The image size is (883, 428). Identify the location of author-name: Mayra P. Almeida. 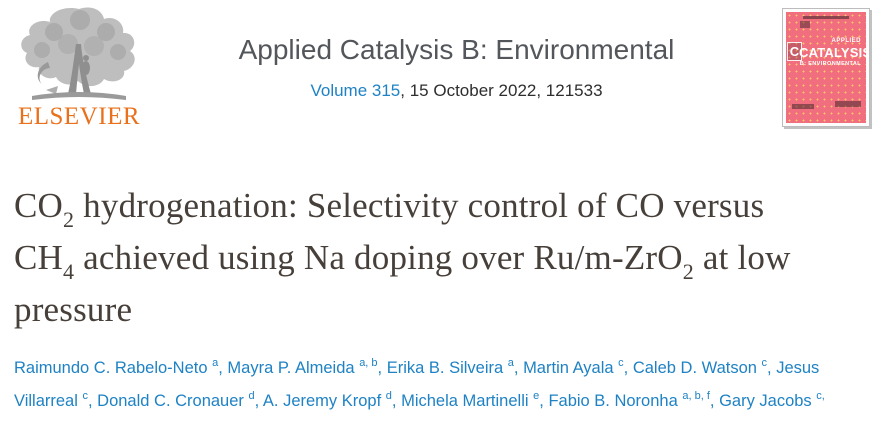
(291, 368).